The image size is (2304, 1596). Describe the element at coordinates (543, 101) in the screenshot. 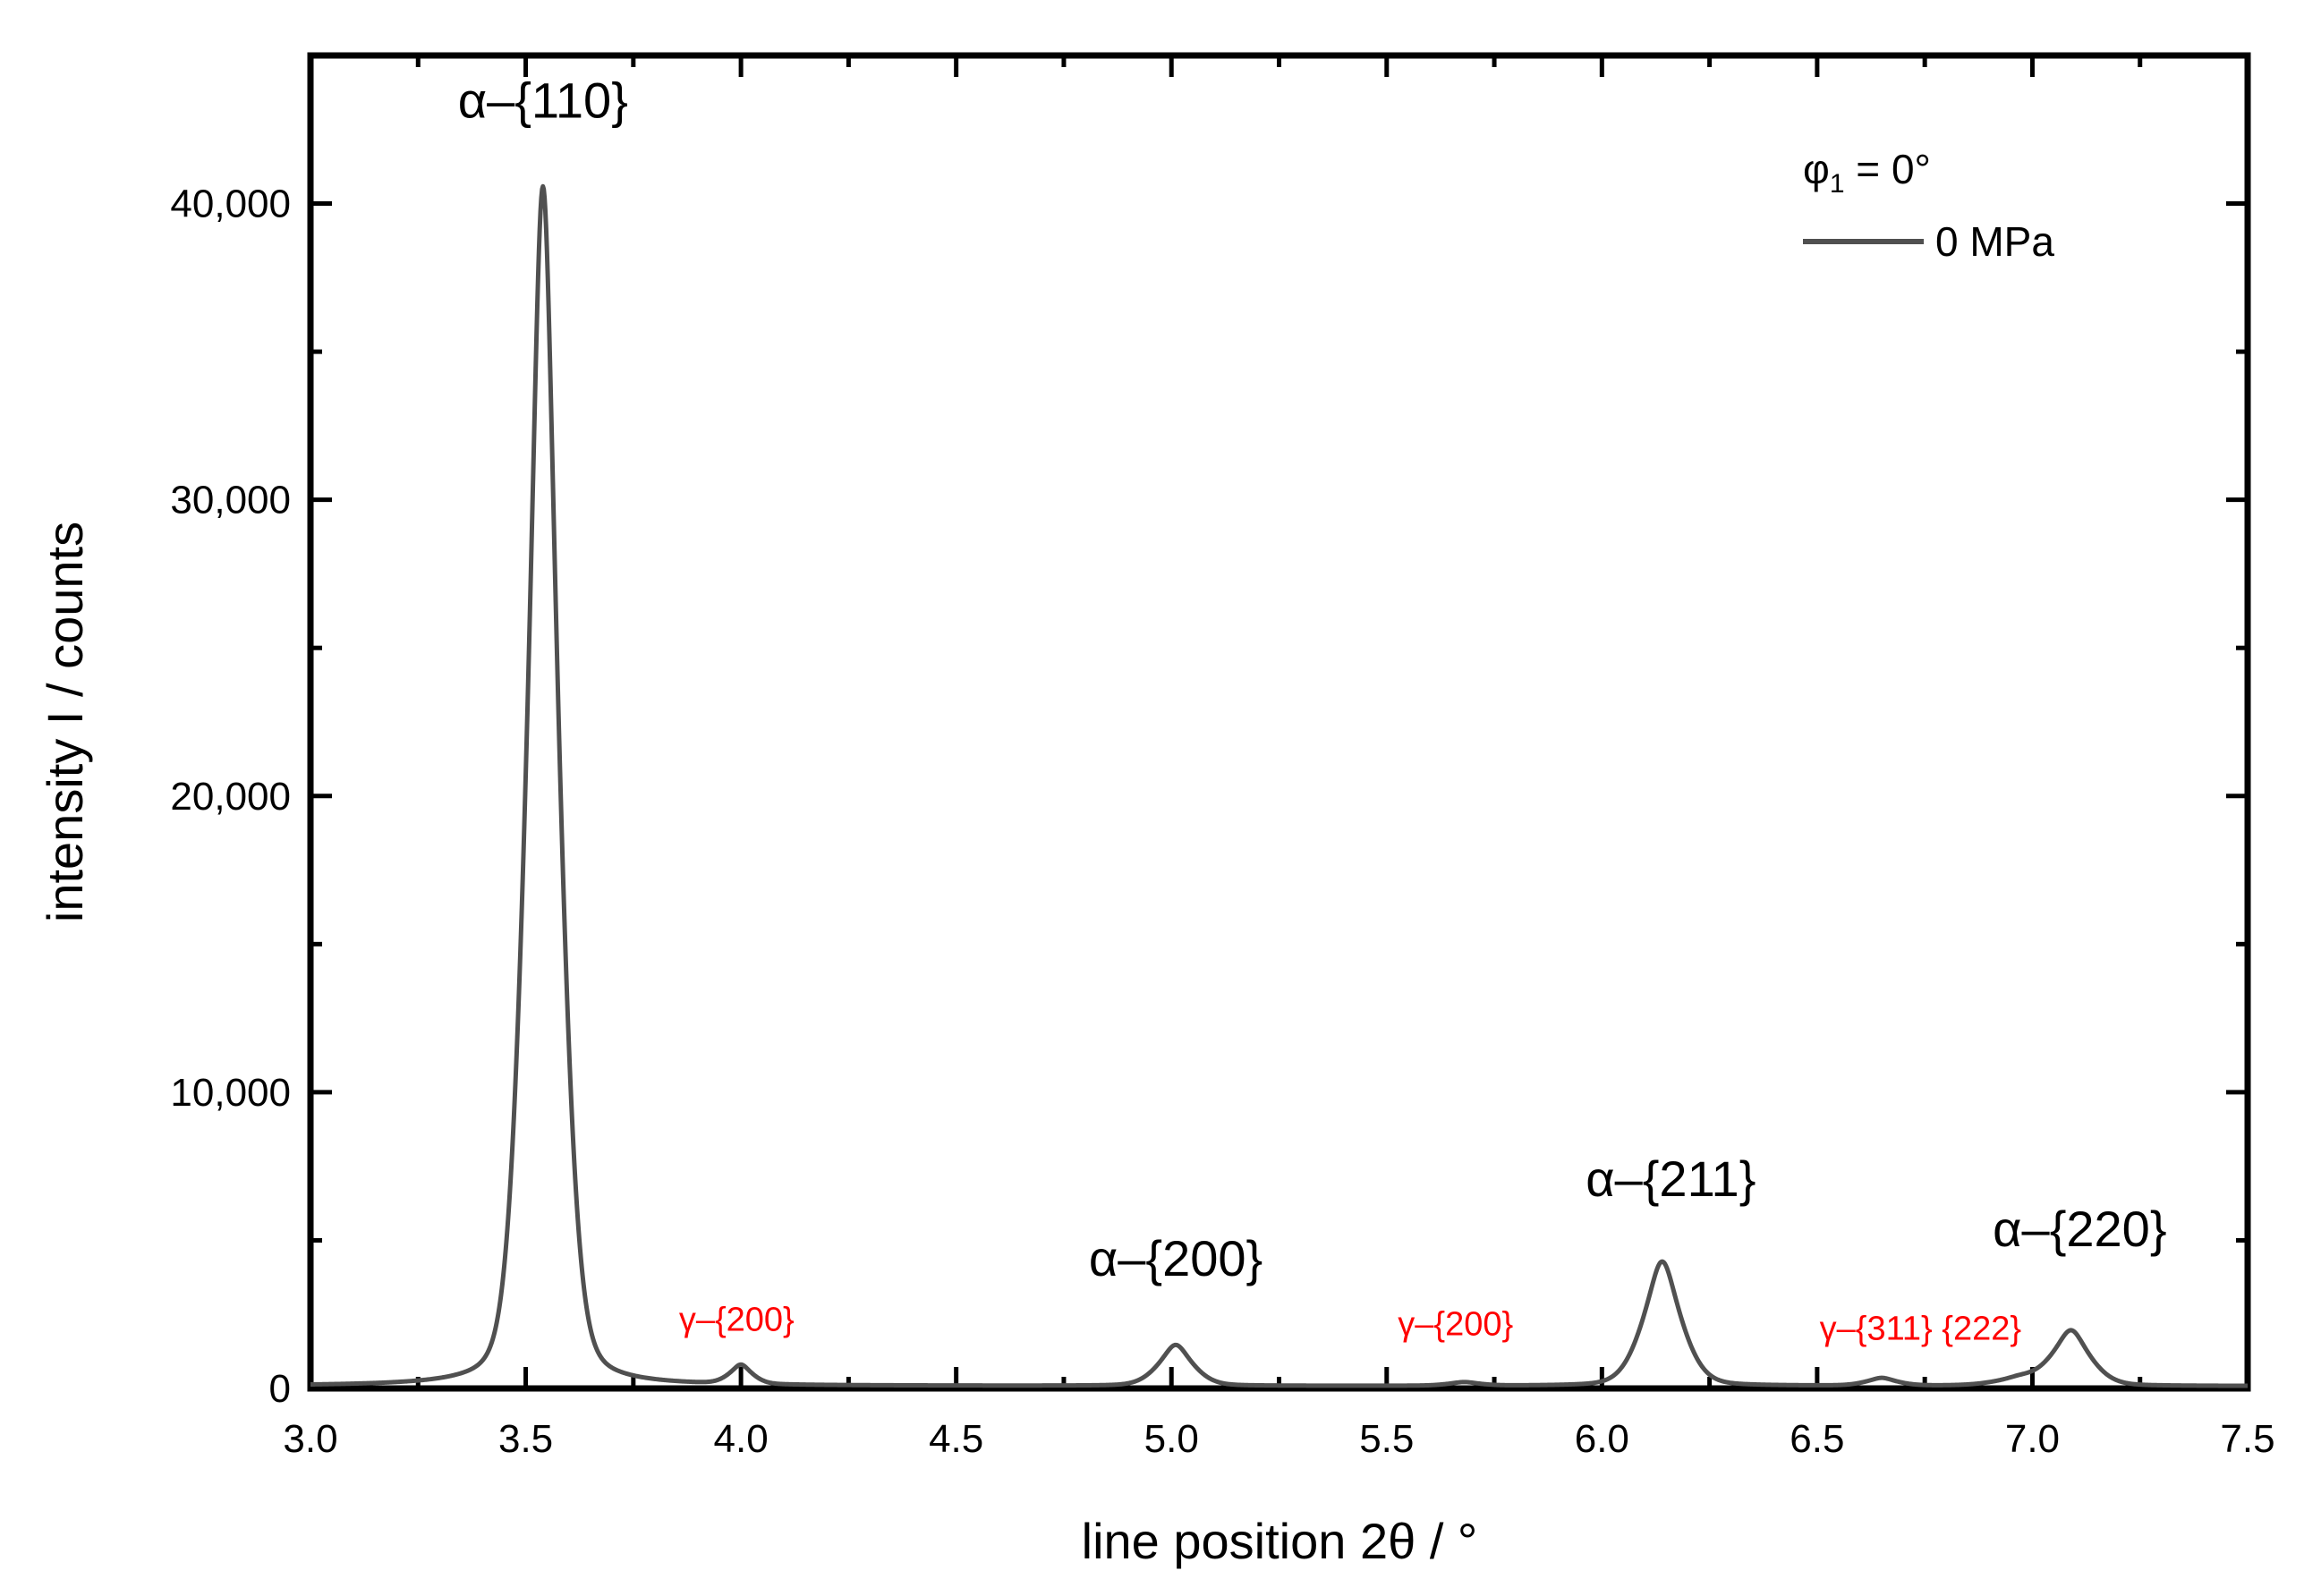

I see `alpha-peak-label: α–{110}` at that location.